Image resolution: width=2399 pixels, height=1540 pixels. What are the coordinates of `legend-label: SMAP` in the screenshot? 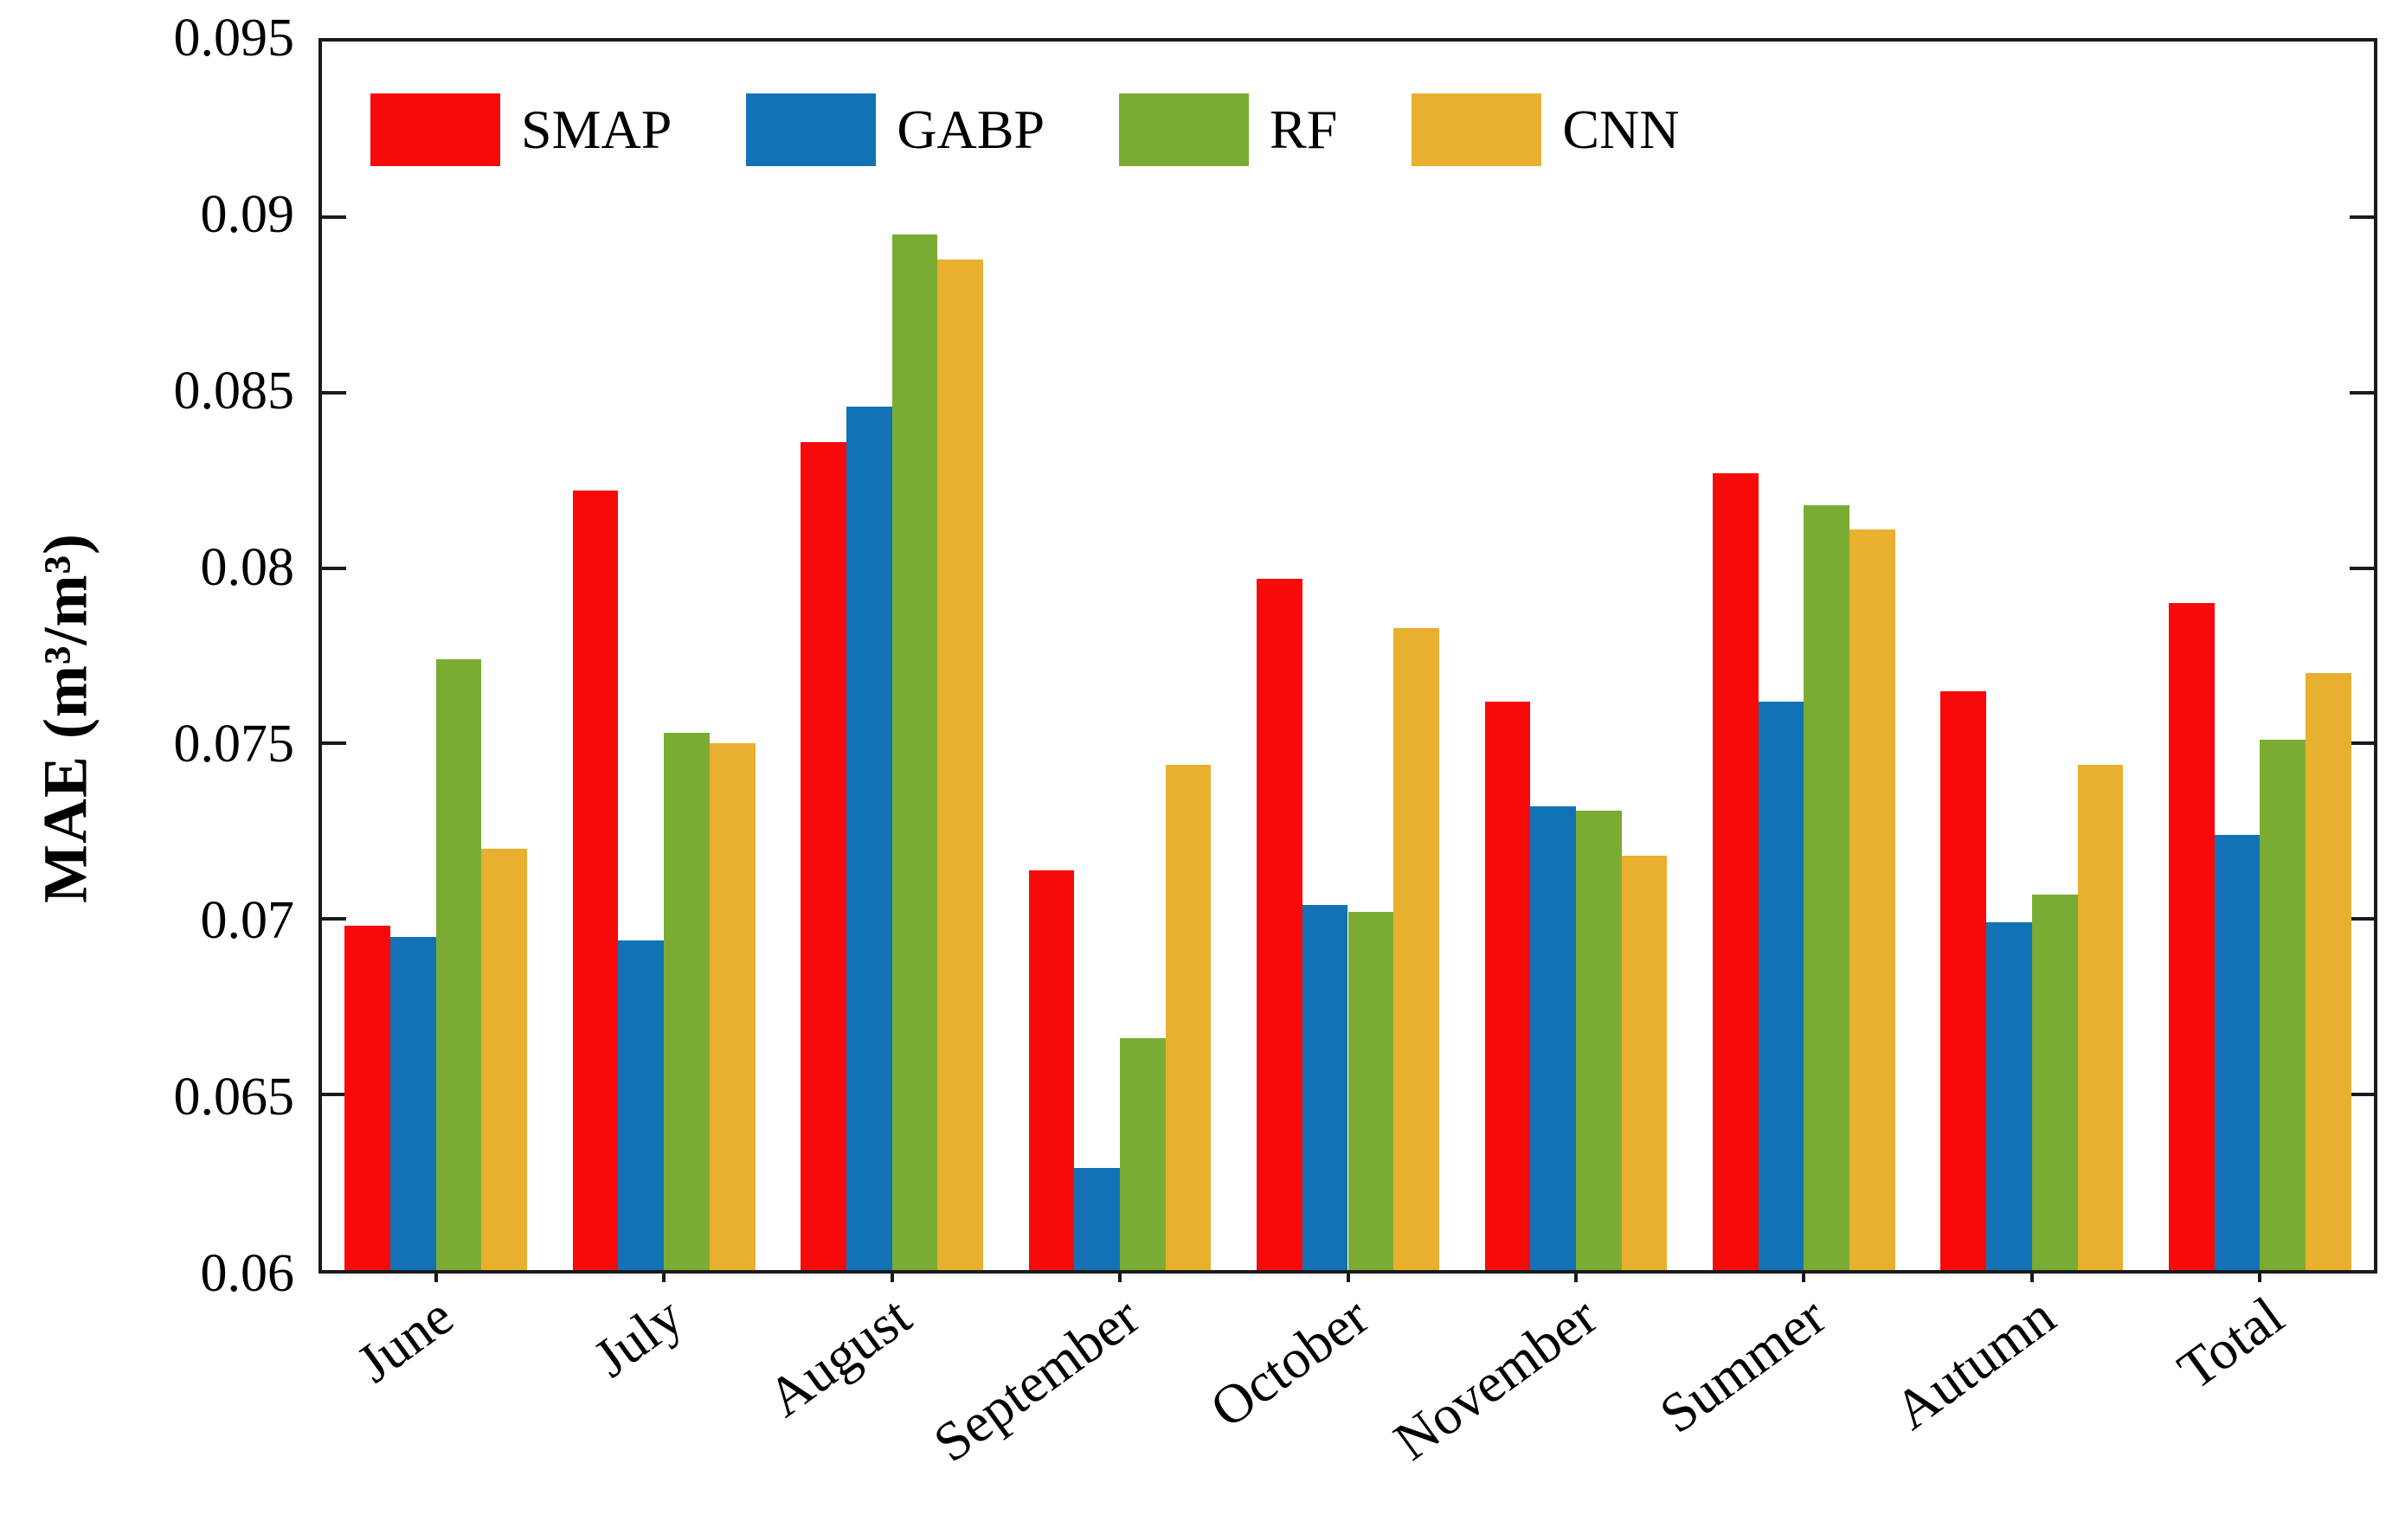 It's located at (596, 129).